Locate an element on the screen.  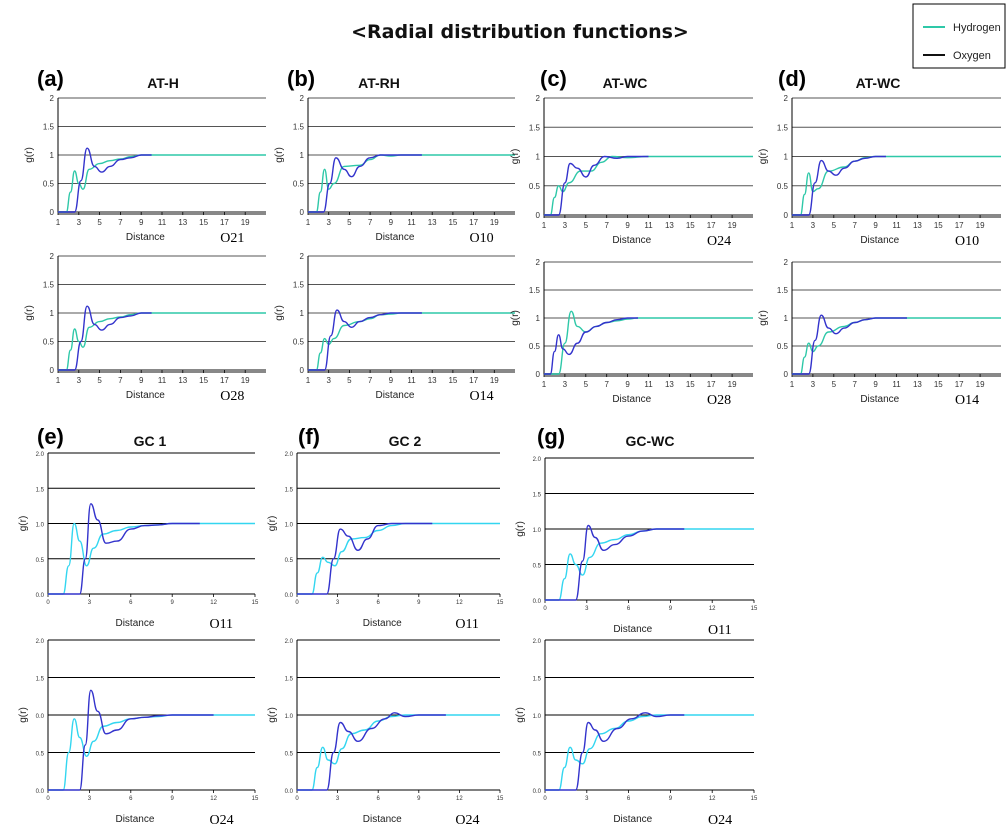
panel-title-a: AT-H is located at coordinates (163, 83).